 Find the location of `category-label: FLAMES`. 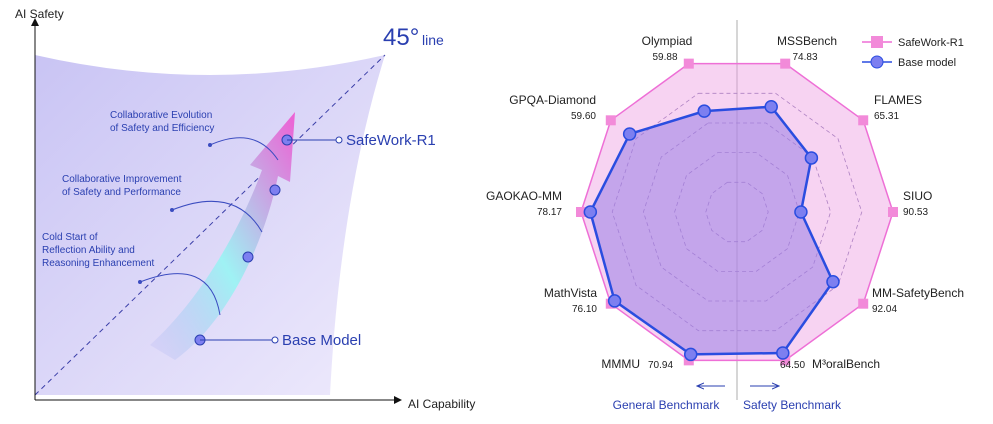

category-label: FLAMES is located at coordinates (898, 100).